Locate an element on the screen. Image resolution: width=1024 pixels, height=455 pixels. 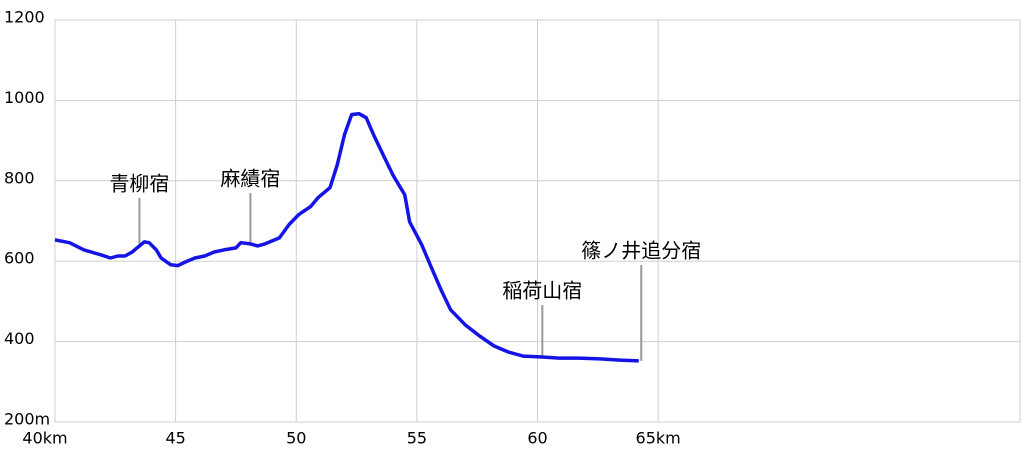
x-tick-label: 55 is located at coordinates (417, 438).